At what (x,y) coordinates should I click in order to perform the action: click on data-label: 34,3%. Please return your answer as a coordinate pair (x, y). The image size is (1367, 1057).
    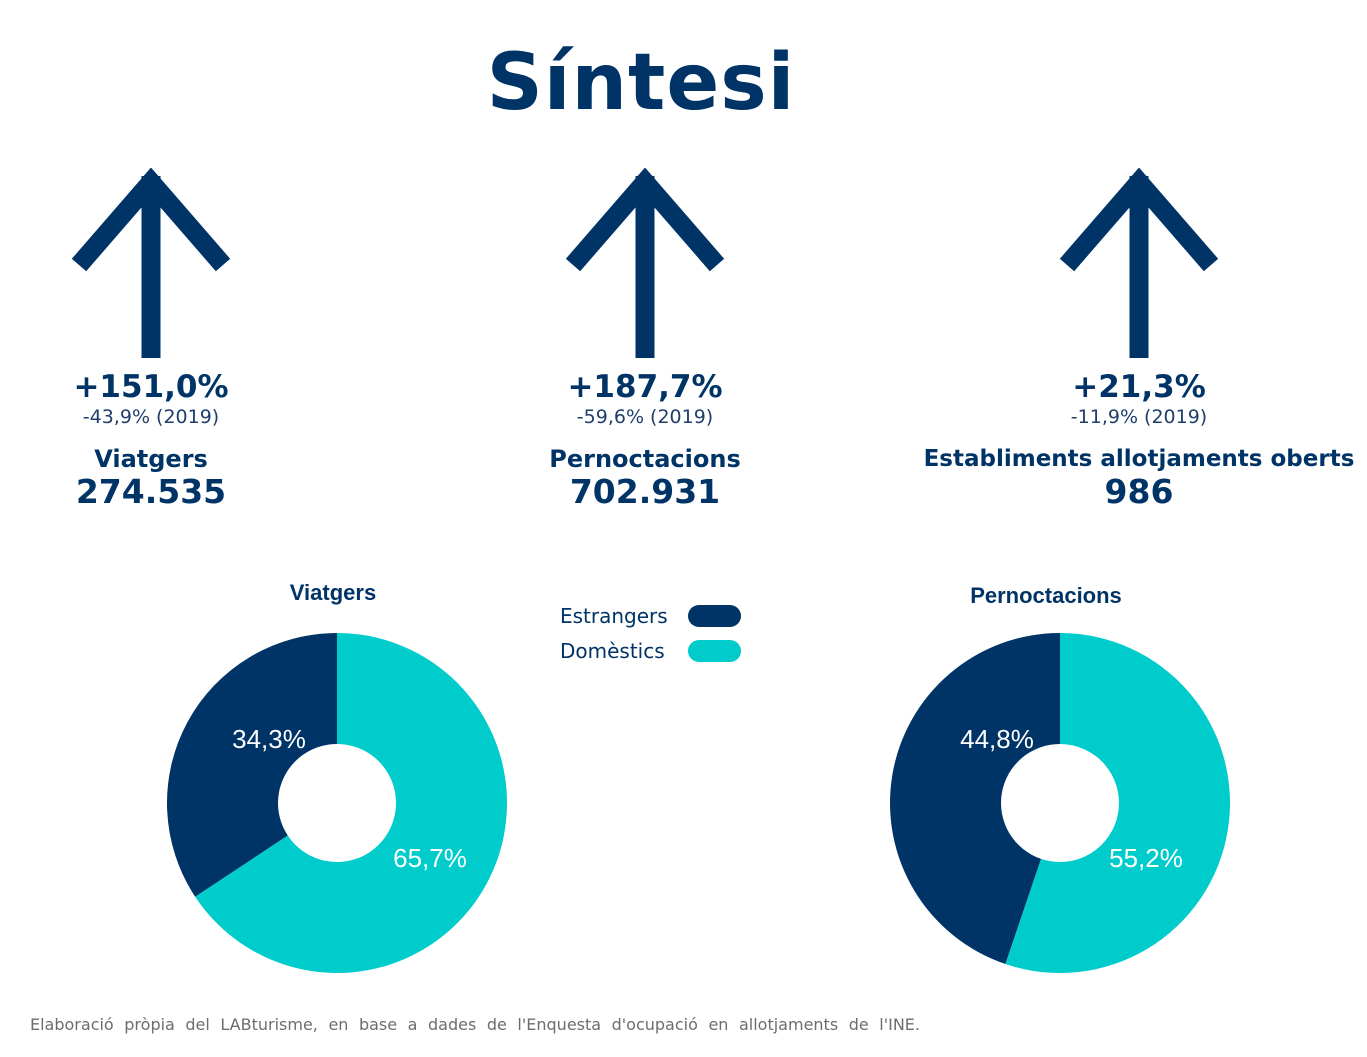
    Looking at the image, I should click on (269, 739).